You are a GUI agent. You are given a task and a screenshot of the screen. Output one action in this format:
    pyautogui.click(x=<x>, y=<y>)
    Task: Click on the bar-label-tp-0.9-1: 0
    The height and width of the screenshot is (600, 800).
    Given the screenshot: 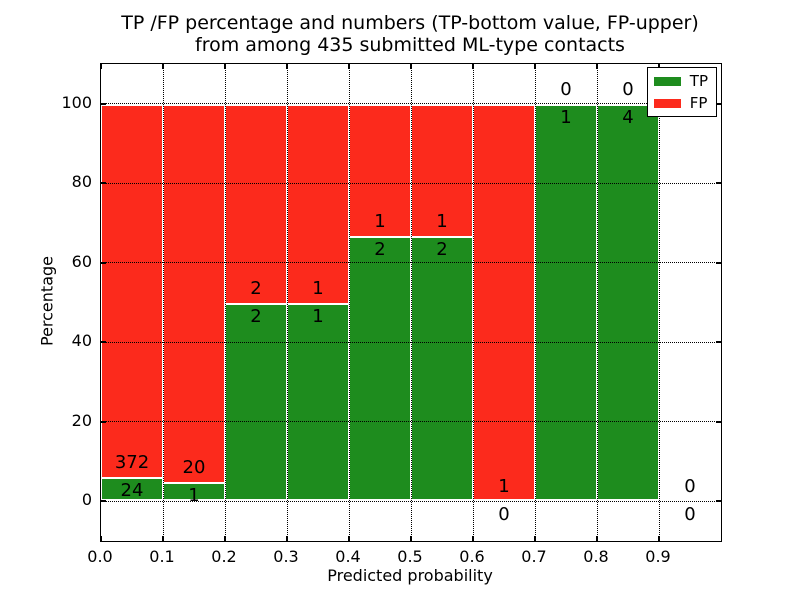 What is the action you would take?
    pyautogui.click(x=690, y=515)
    